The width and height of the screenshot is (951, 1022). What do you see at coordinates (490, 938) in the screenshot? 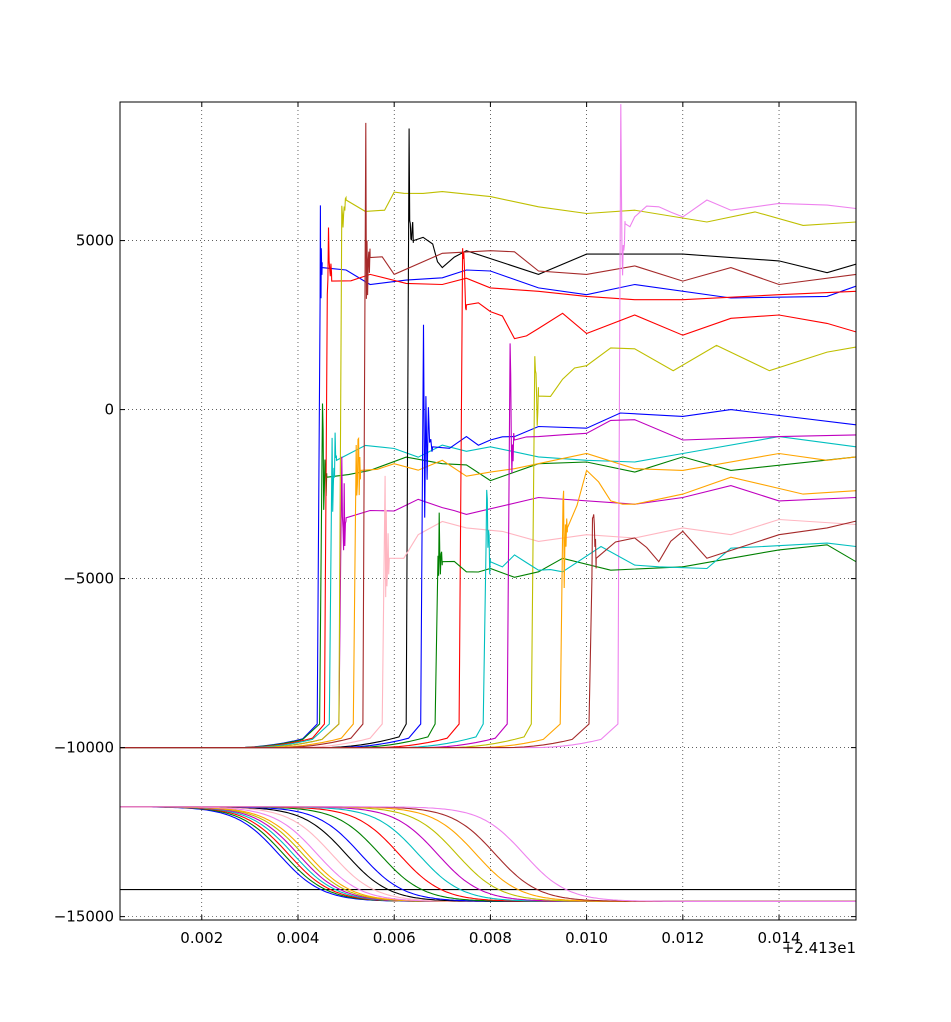
I see `x-tick-label: 0.008` at bounding box center [490, 938].